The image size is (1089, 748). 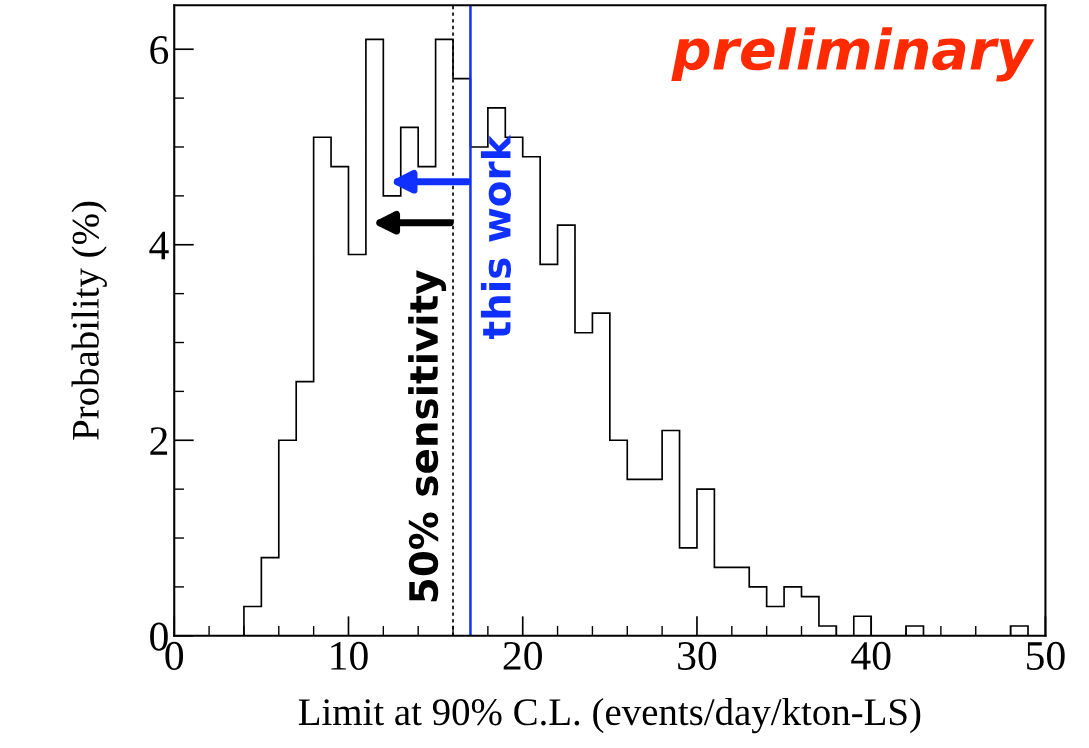 What do you see at coordinates (159, 50) in the screenshot?
I see `y-tick-label: 6` at bounding box center [159, 50].